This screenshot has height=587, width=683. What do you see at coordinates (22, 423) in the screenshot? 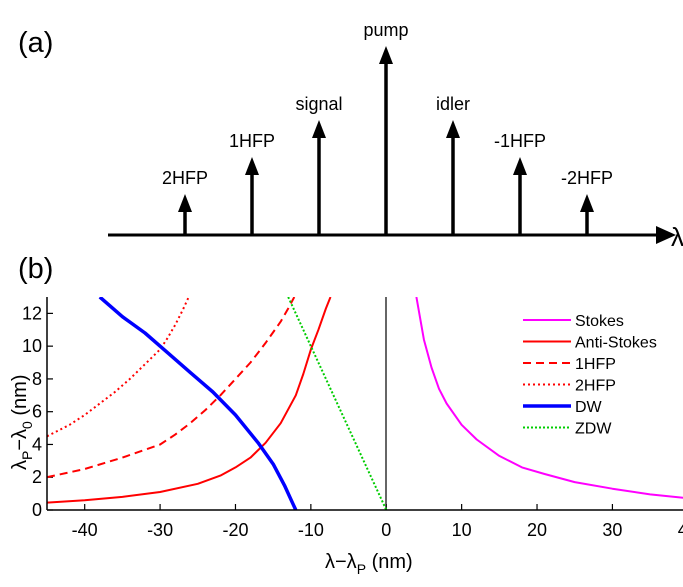
I see `y-axis-label: λP−λ0 (nm)` at bounding box center [22, 423].